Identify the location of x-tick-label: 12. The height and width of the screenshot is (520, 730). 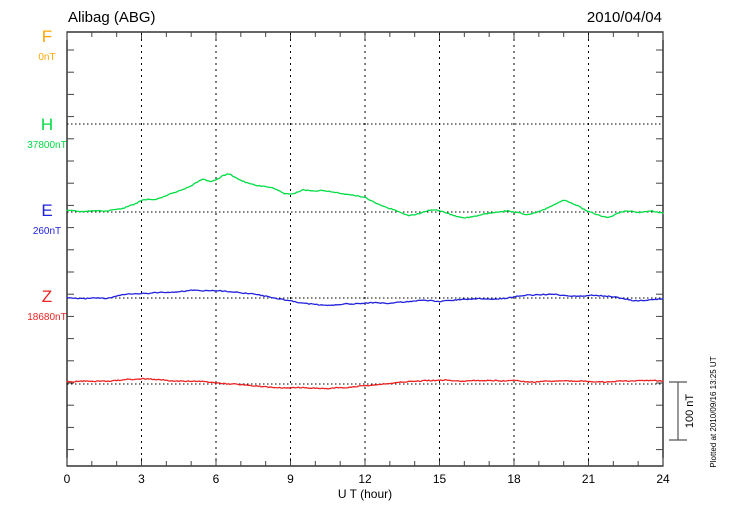
(365, 479).